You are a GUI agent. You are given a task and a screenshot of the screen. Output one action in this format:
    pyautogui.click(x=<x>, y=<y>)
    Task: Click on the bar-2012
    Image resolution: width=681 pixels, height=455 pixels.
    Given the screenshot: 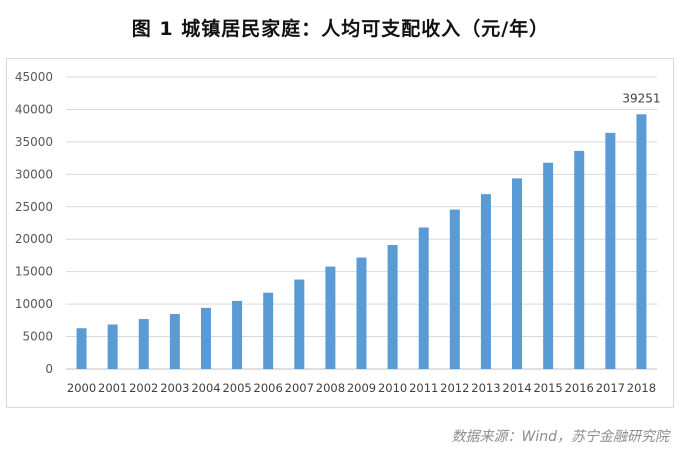 What is the action you would take?
    pyautogui.click(x=454, y=289)
    